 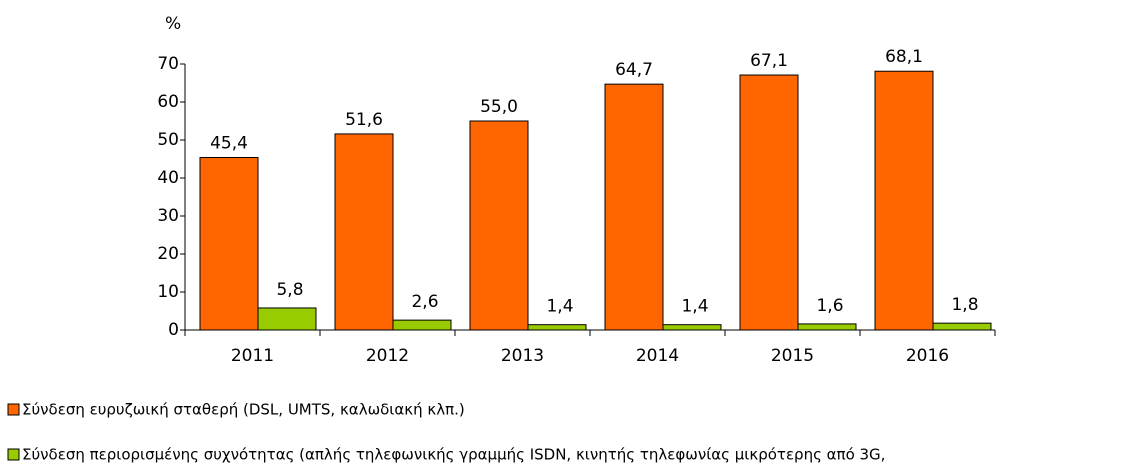 I want to click on data-label: 55,0, so click(x=499, y=107).